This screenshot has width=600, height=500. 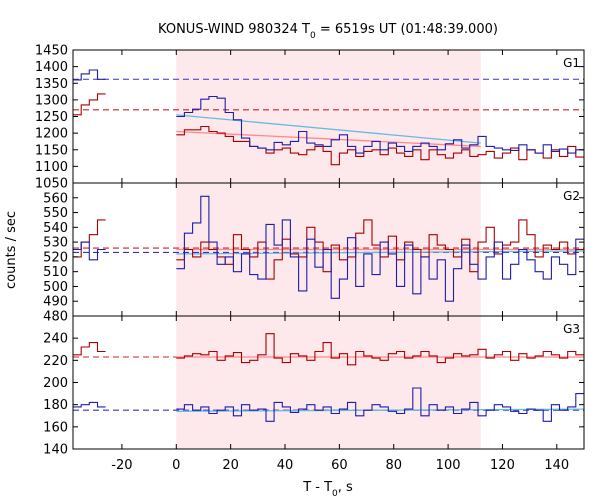 I want to click on y-tick-label: 160, so click(x=55, y=427).